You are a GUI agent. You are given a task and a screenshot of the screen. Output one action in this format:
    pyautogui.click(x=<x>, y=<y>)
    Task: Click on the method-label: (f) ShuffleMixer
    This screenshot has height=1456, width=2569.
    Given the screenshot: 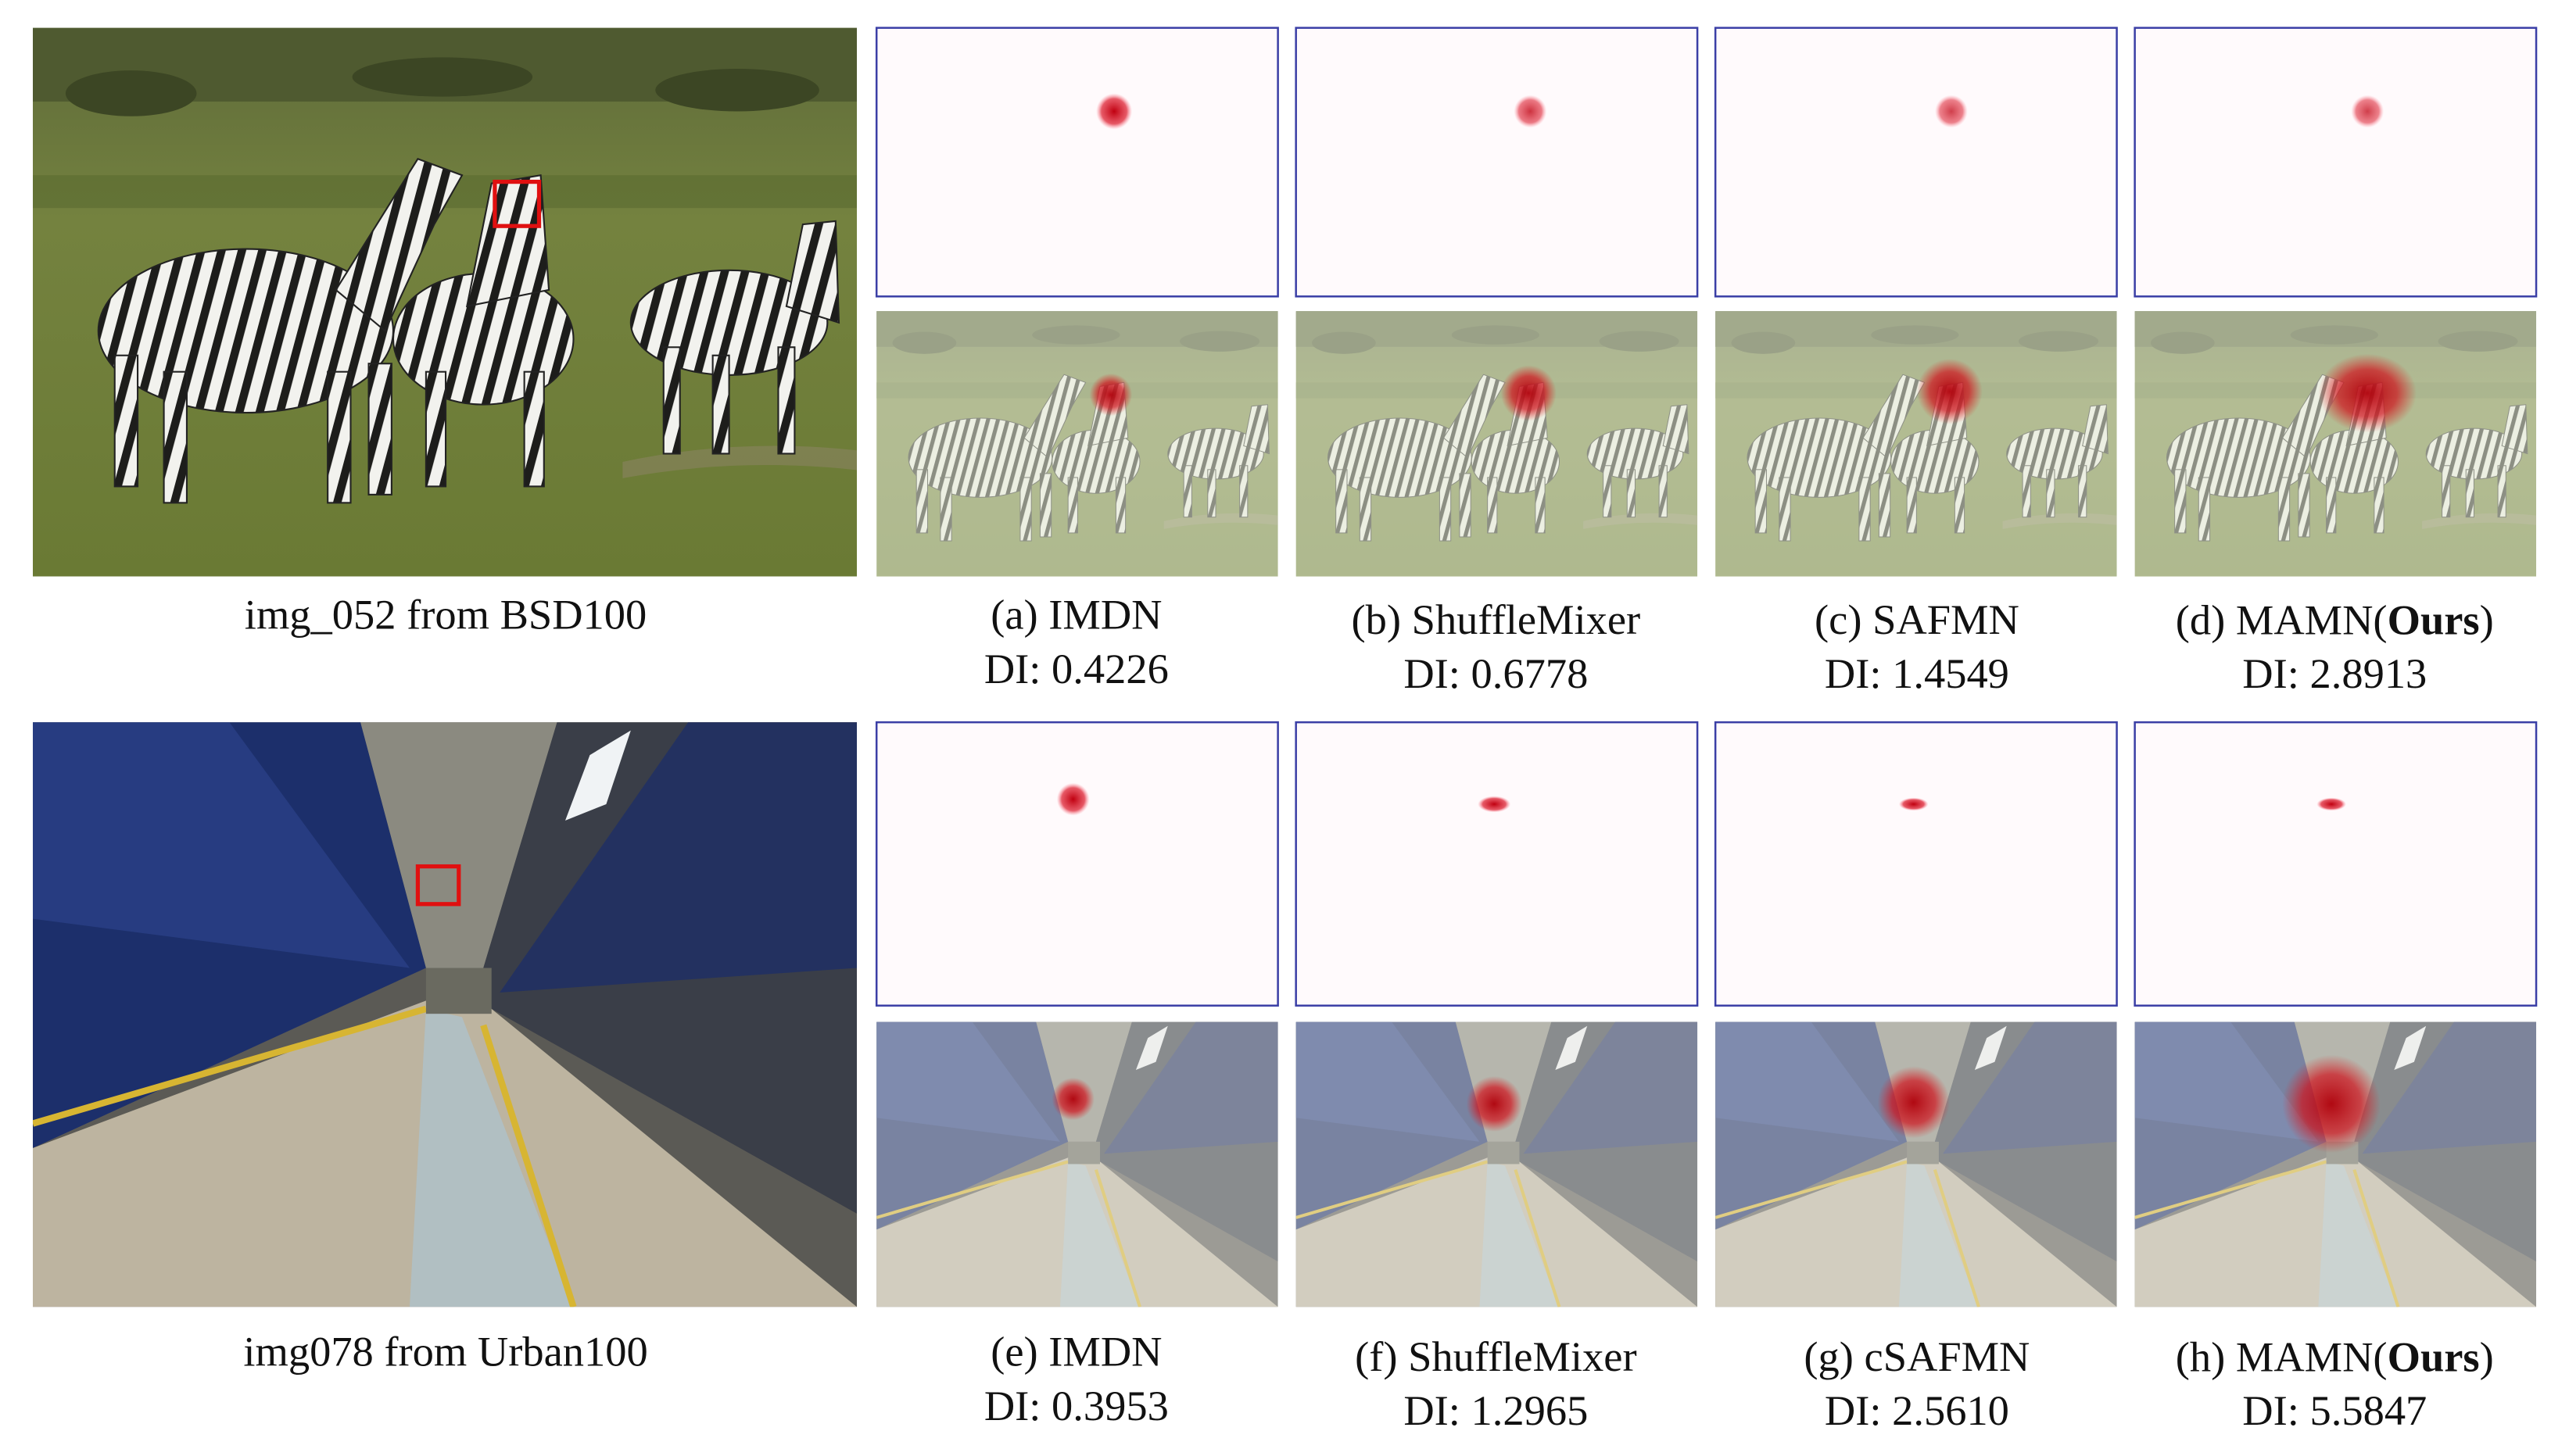 What is the action you would take?
    pyautogui.click(x=1496, y=1356)
    